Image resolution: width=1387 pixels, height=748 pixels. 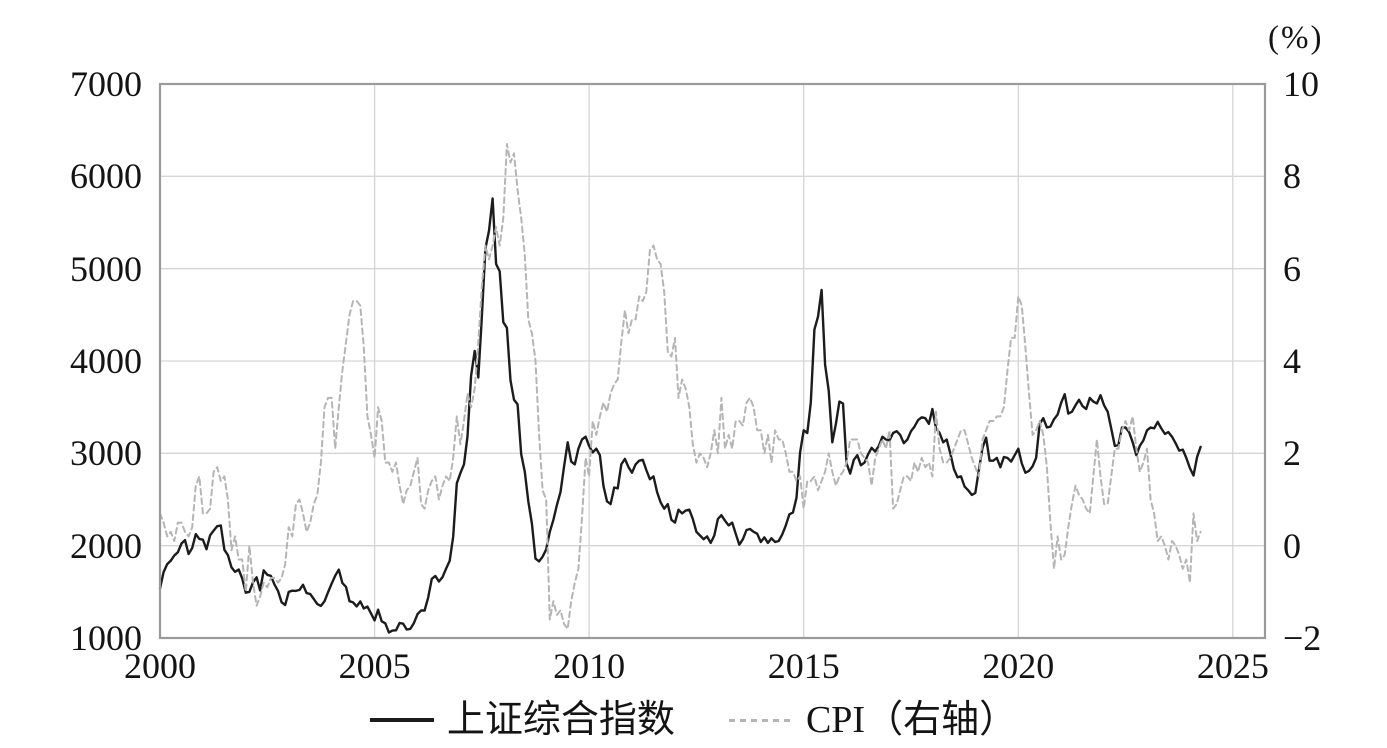 What do you see at coordinates (1232, 666) in the screenshot?
I see `x-axis-tick-label: 2025` at bounding box center [1232, 666].